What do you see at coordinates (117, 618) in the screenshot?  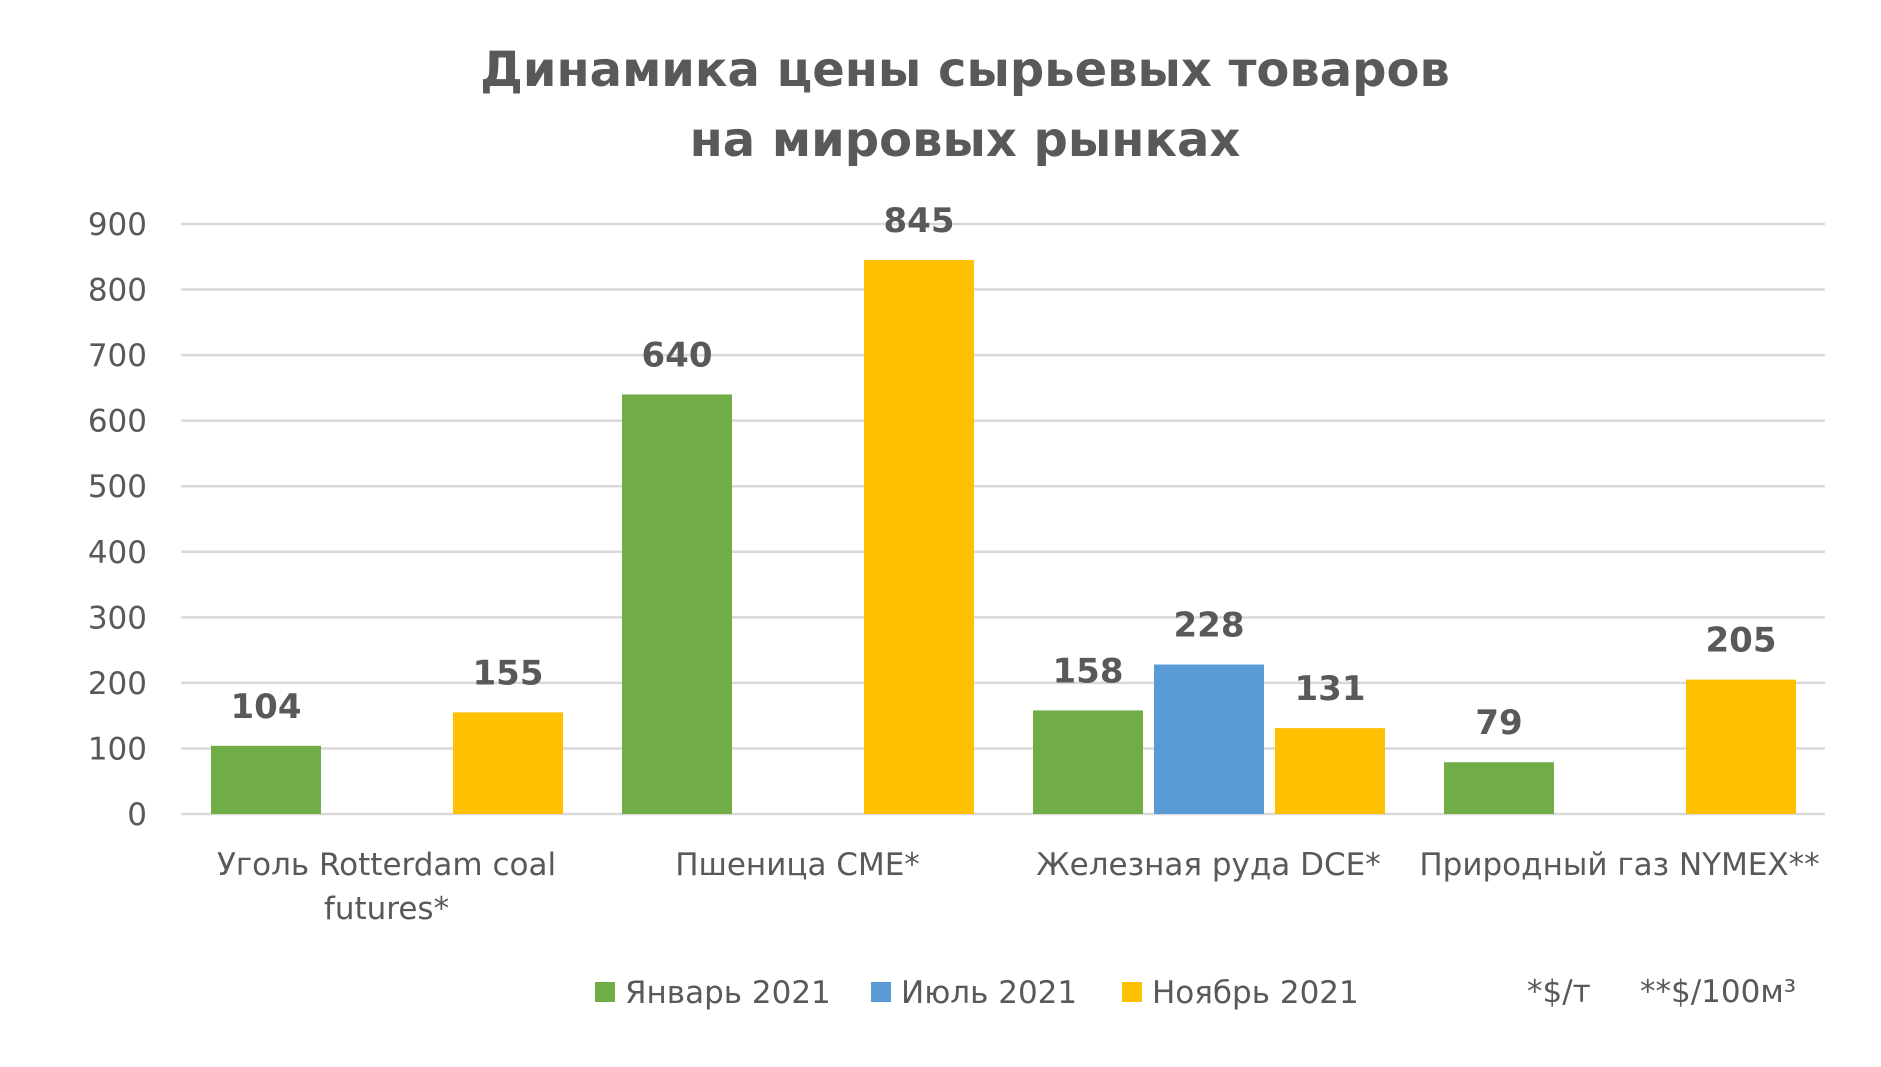 I see `y-tick-label: 300` at bounding box center [117, 618].